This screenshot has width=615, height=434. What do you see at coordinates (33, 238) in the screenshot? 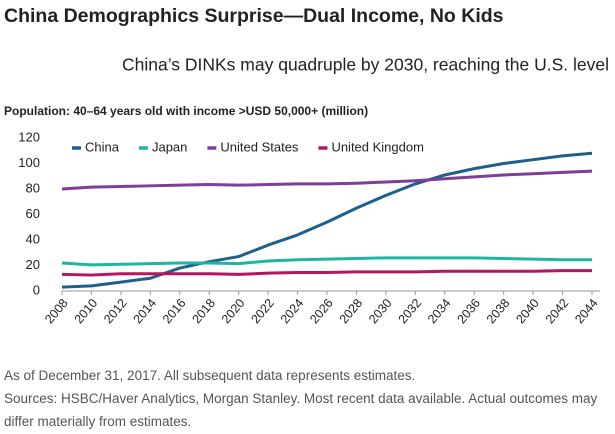
I see `y-tick-label: 40` at bounding box center [33, 238].